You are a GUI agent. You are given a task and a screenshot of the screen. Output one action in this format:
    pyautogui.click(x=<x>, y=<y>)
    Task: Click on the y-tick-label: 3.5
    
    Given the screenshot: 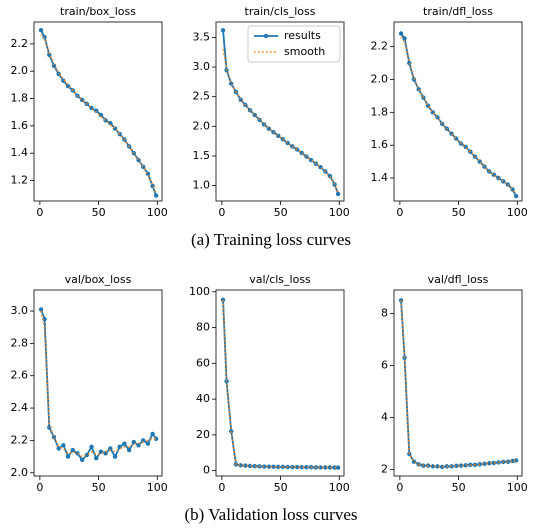 What is the action you would take?
    pyautogui.click(x=202, y=36)
    